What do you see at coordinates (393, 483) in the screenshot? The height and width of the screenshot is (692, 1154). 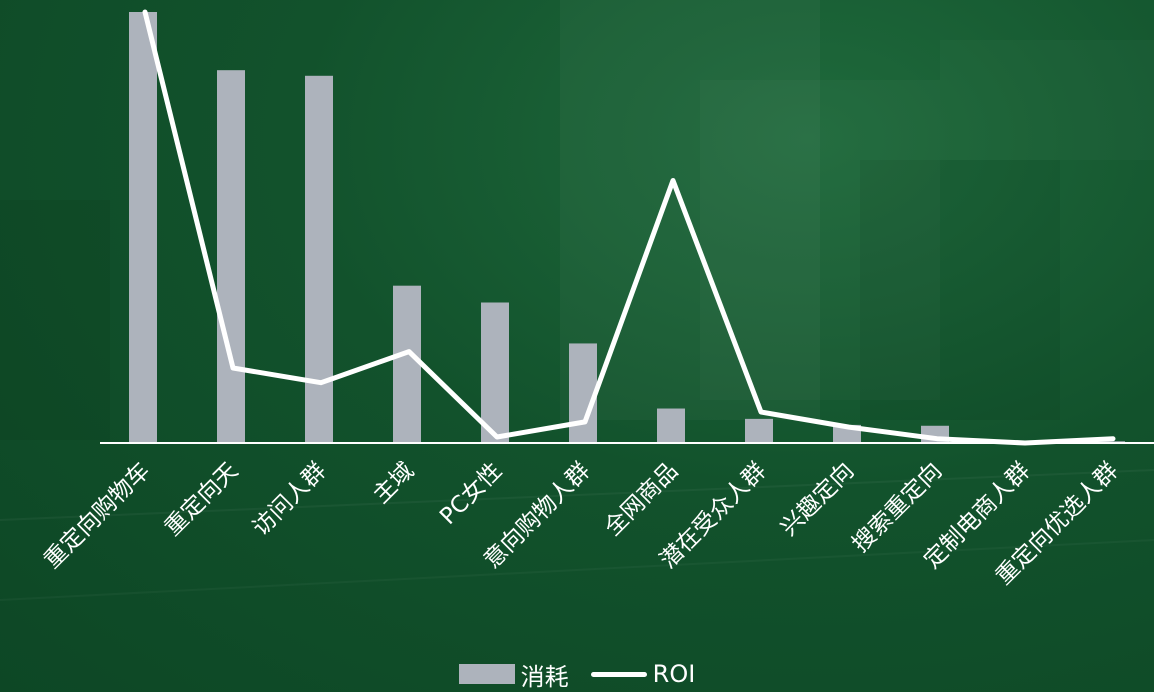 I see `x-tick-label-4: 主域` at bounding box center [393, 483].